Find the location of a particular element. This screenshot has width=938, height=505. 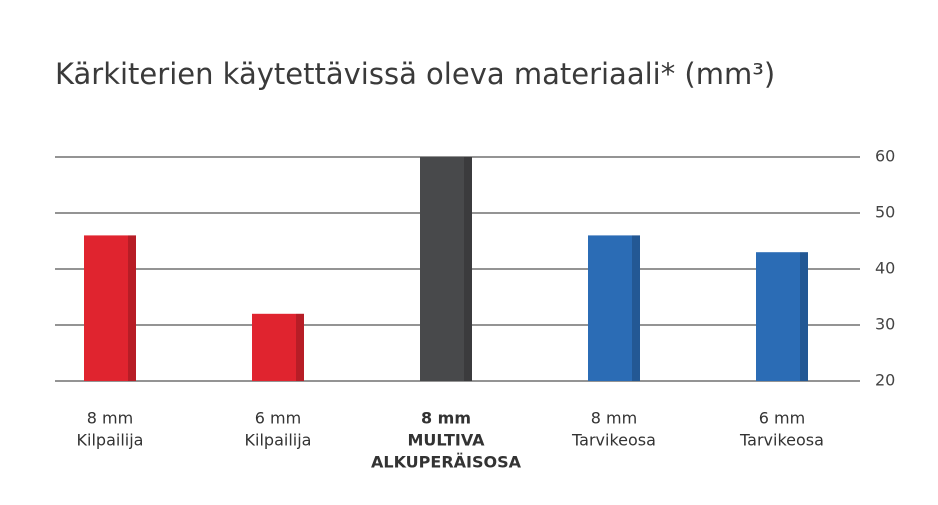

y-tick-label: 60 is located at coordinates (885, 156).